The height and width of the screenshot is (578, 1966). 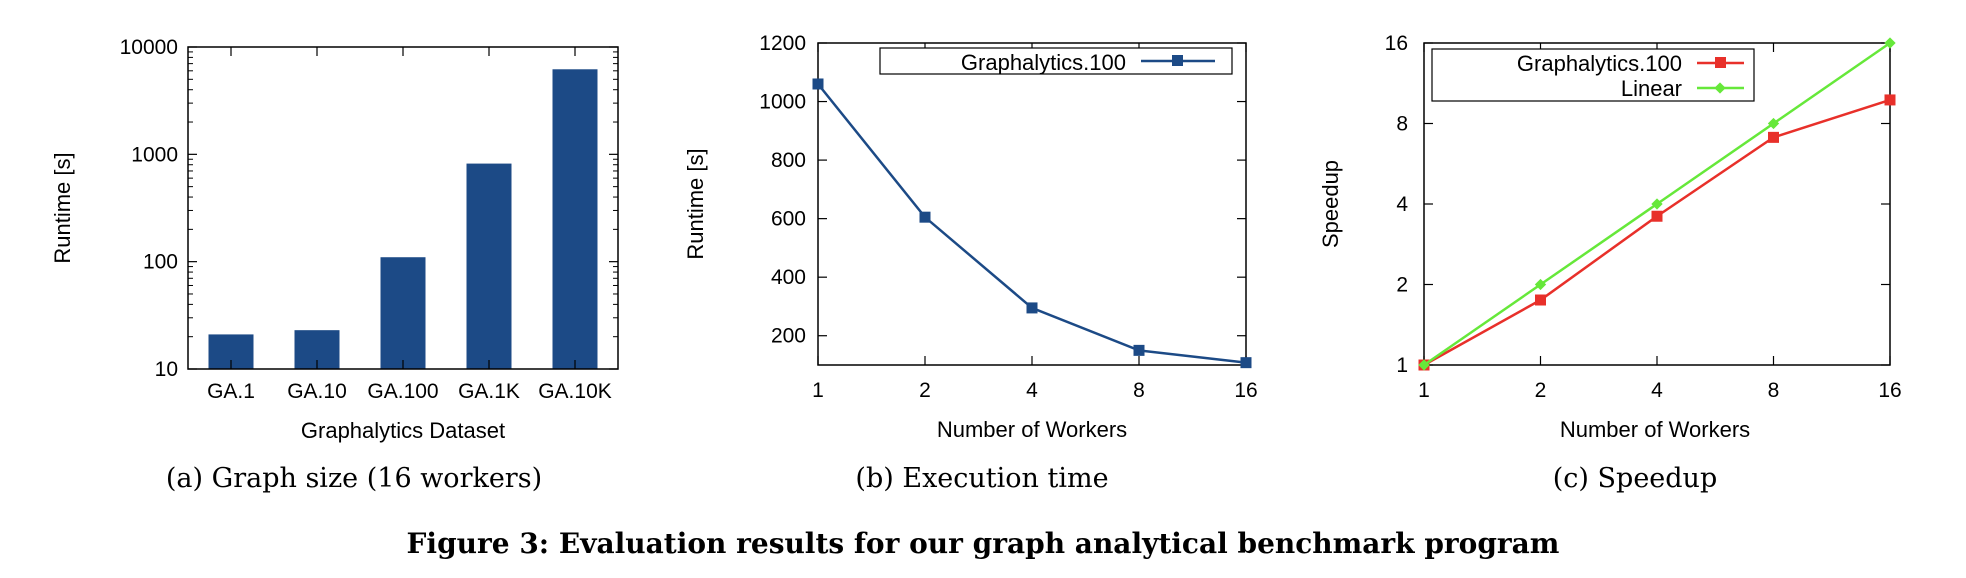 What do you see at coordinates (149, 47) in the screenshot?
I see `y-tick-label: 10000` at bounding box center [149, 47].